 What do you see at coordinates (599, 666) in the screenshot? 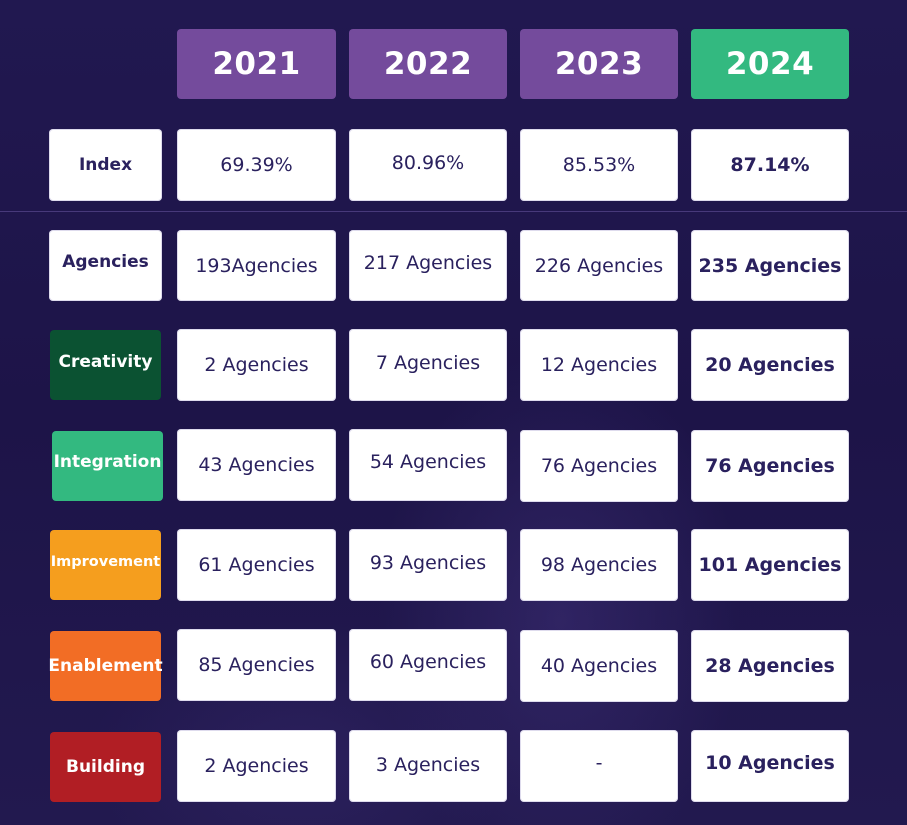
I see `enablement-2023: 40 Agencies` at bounding box center [599, 666].